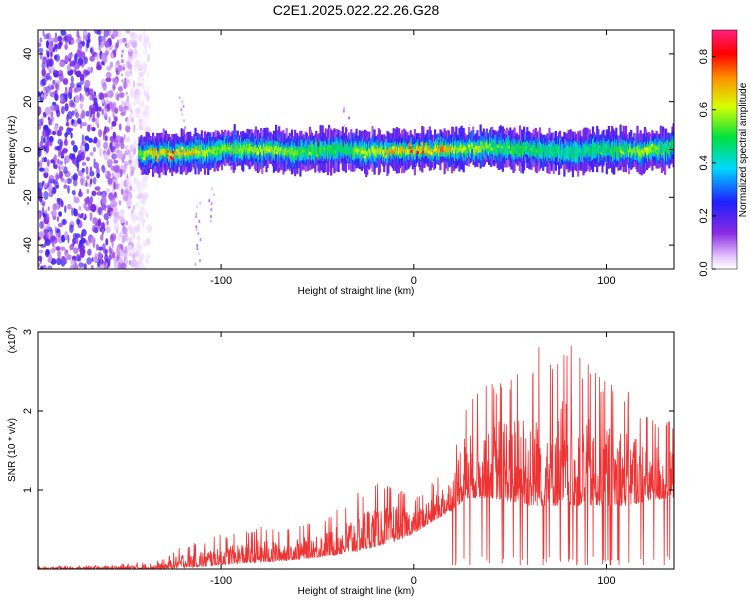 The image size is (750, 600). I want to click on spectrogram-y-tick-label: 0, so click(28, 149).